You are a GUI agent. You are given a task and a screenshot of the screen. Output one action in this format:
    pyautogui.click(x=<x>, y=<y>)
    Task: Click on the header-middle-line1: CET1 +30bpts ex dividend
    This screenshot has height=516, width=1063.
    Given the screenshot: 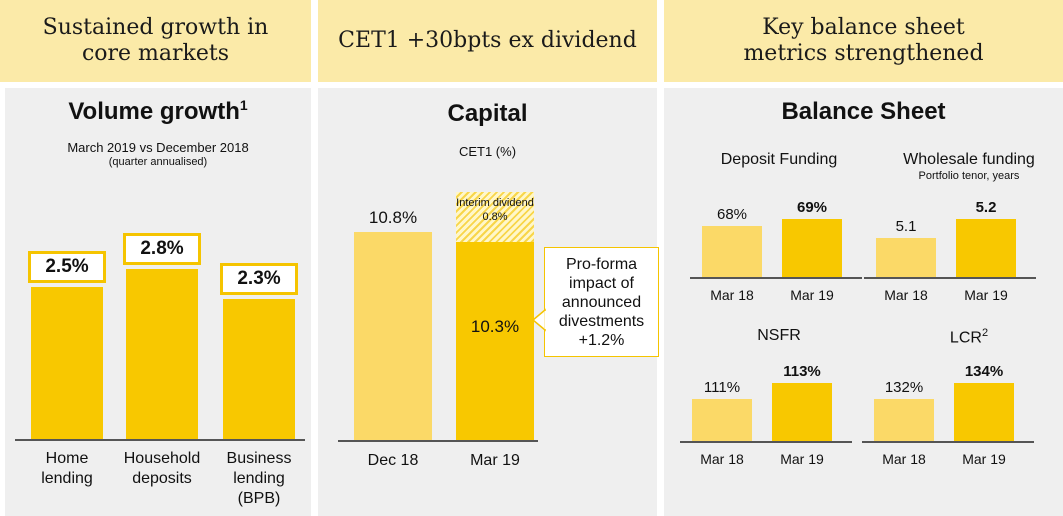 What is the action you would take?
    pyautogui.click(x=487, y=40)
    